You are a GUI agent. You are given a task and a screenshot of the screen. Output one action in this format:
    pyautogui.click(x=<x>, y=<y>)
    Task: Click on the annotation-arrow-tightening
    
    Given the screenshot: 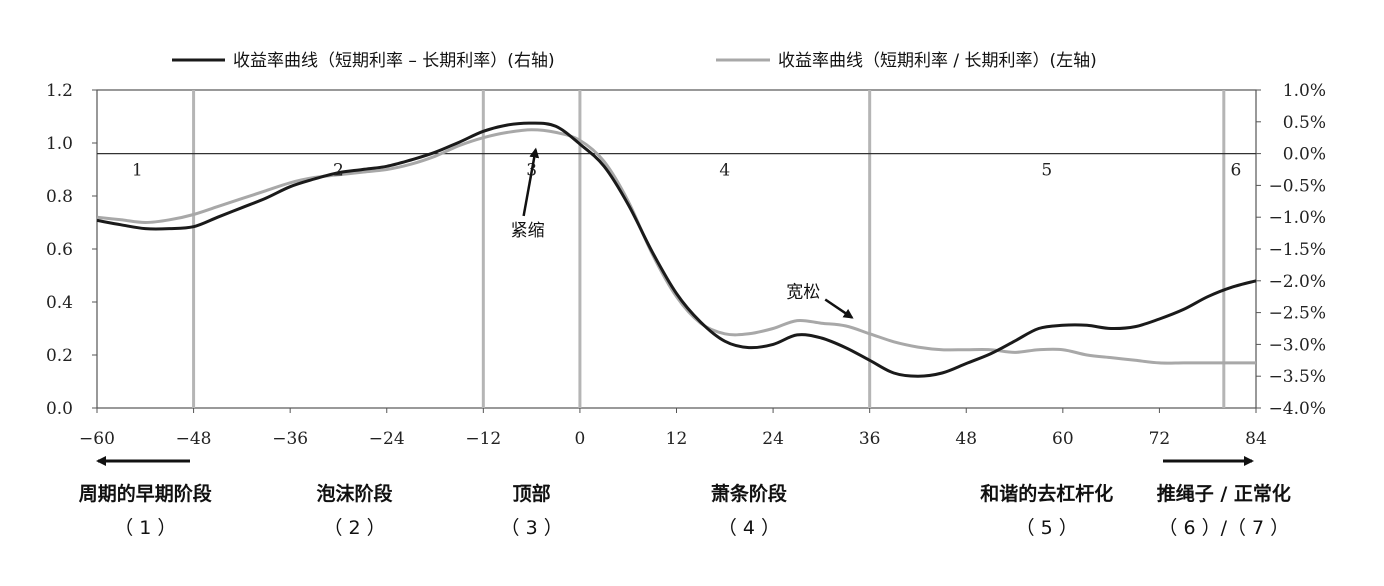 What is the action you would take?
    pyautogui.click(x=531, y=182)
    